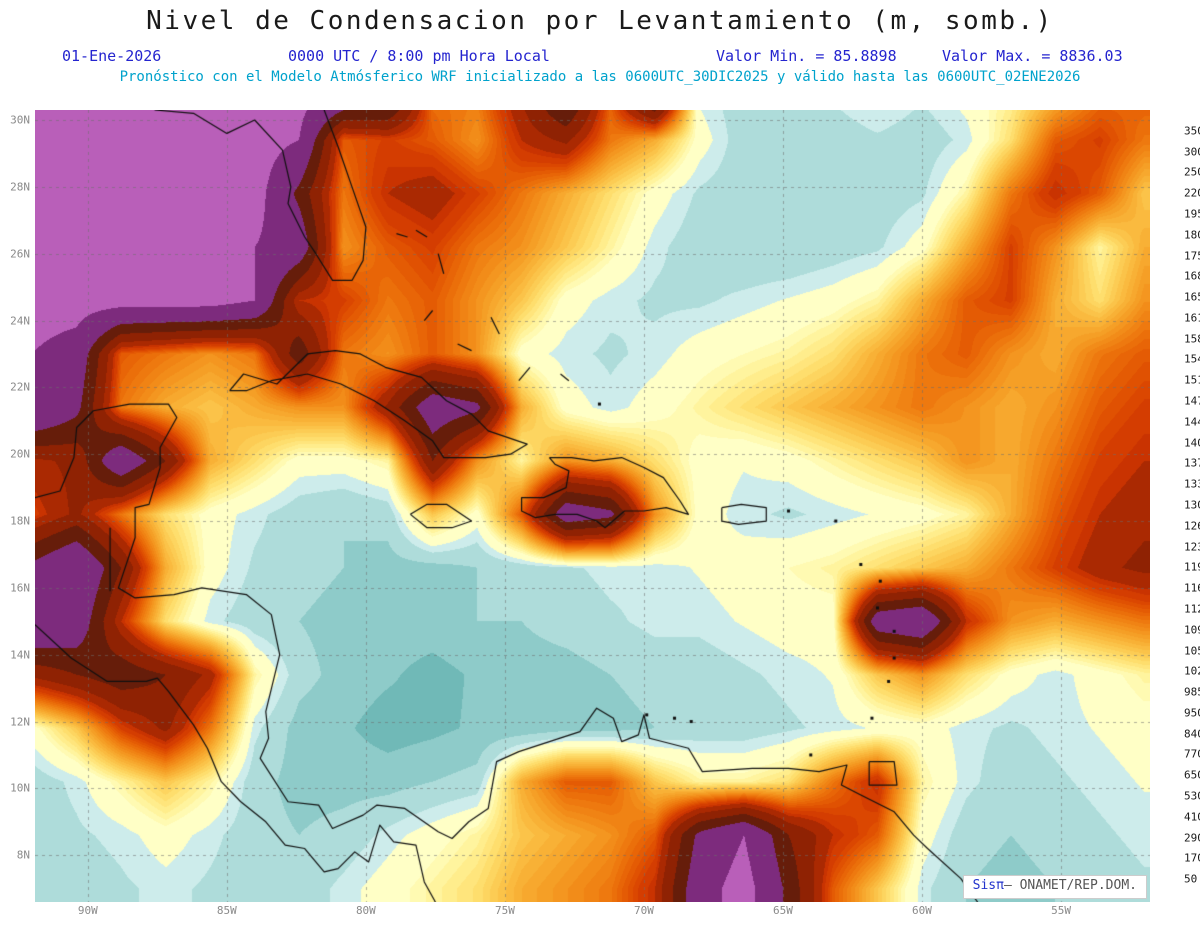  I want to click on colorbar-tick-label: 770, so click(1192, 754).